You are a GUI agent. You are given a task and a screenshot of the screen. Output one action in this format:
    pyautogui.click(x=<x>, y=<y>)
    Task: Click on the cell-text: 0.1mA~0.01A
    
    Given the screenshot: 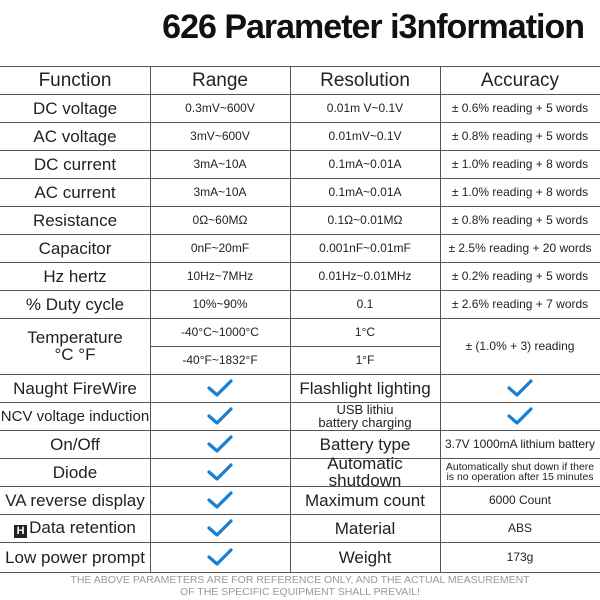 What is the action you would take?
    pyautogui.click(x=365, y=164)
    